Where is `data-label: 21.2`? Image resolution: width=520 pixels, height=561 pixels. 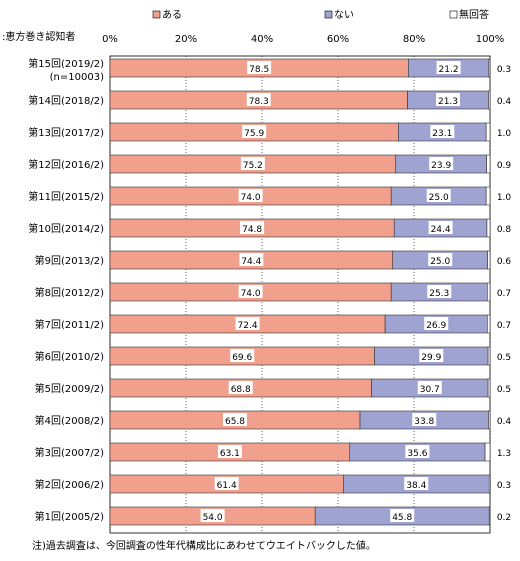
data-label: 21.2 is located at coordinates (449, 70).